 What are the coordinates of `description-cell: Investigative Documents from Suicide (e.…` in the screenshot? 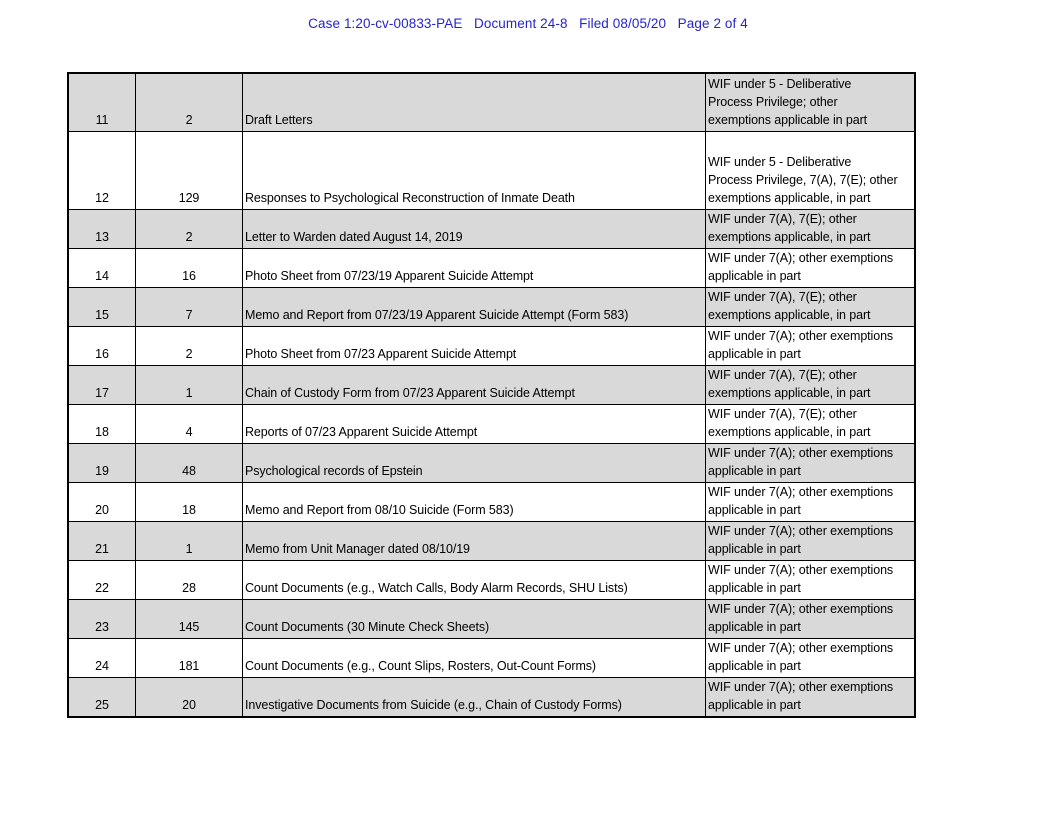 It's located at (474, 696).